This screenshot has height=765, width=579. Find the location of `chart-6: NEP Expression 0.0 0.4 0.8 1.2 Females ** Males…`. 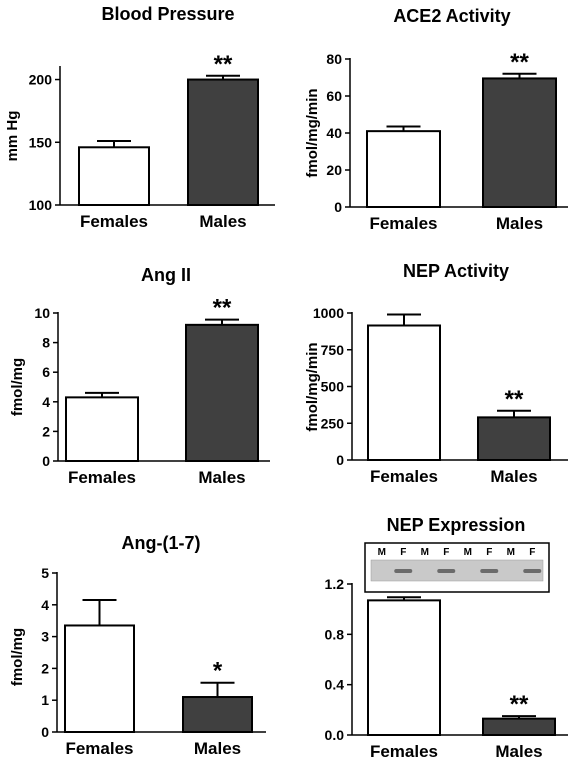

chart-6: NEP Expression 0.0 0.4 0.8 1.2 Females ** Males… is located at coordinates (446, 638).